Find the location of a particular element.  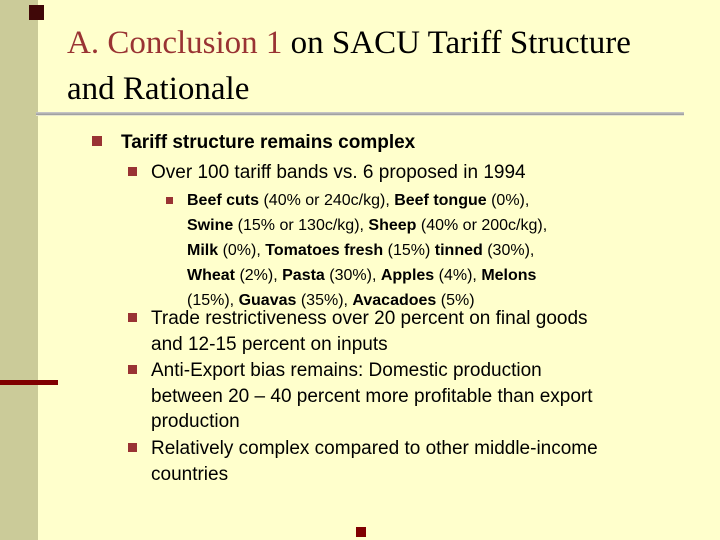

top-left-accent-square is located at coordinates (36, 12).